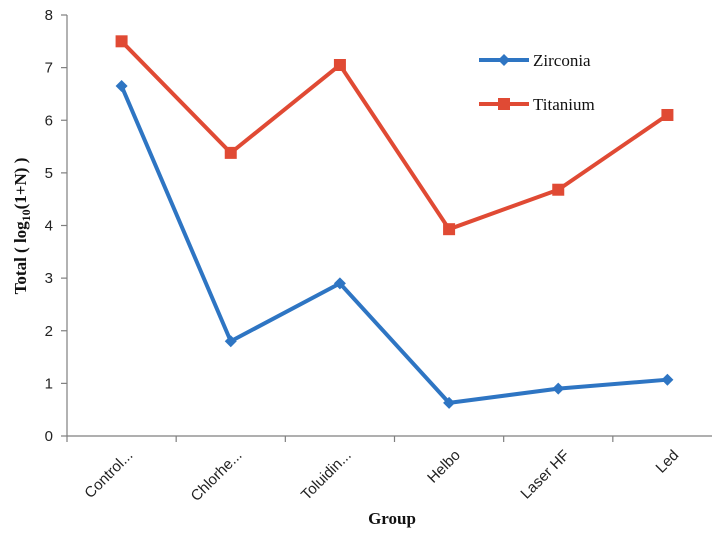 The height and width of the screenshot is (534, 714). Describe the element at coordinates (26, 215) in the screenshot. I see `y-axis-title-subscript: 10` at that location.